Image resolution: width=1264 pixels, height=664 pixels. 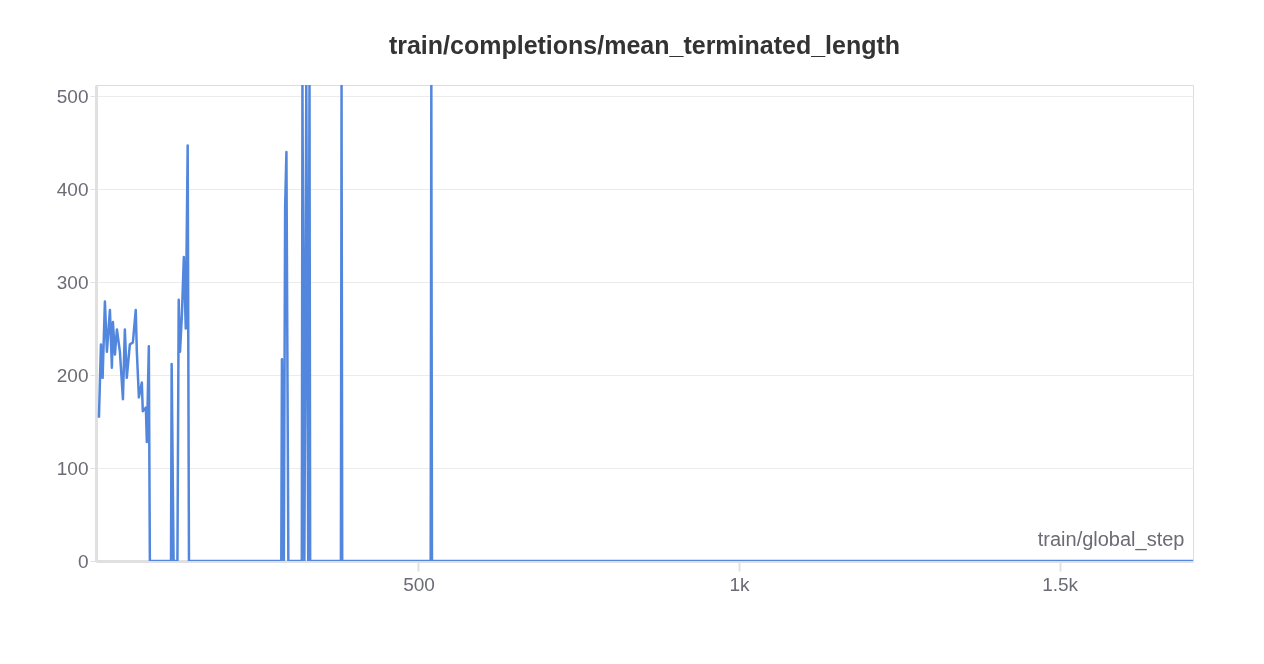 I want to click on y-tick-label: 400, so click(x=72, y=189).